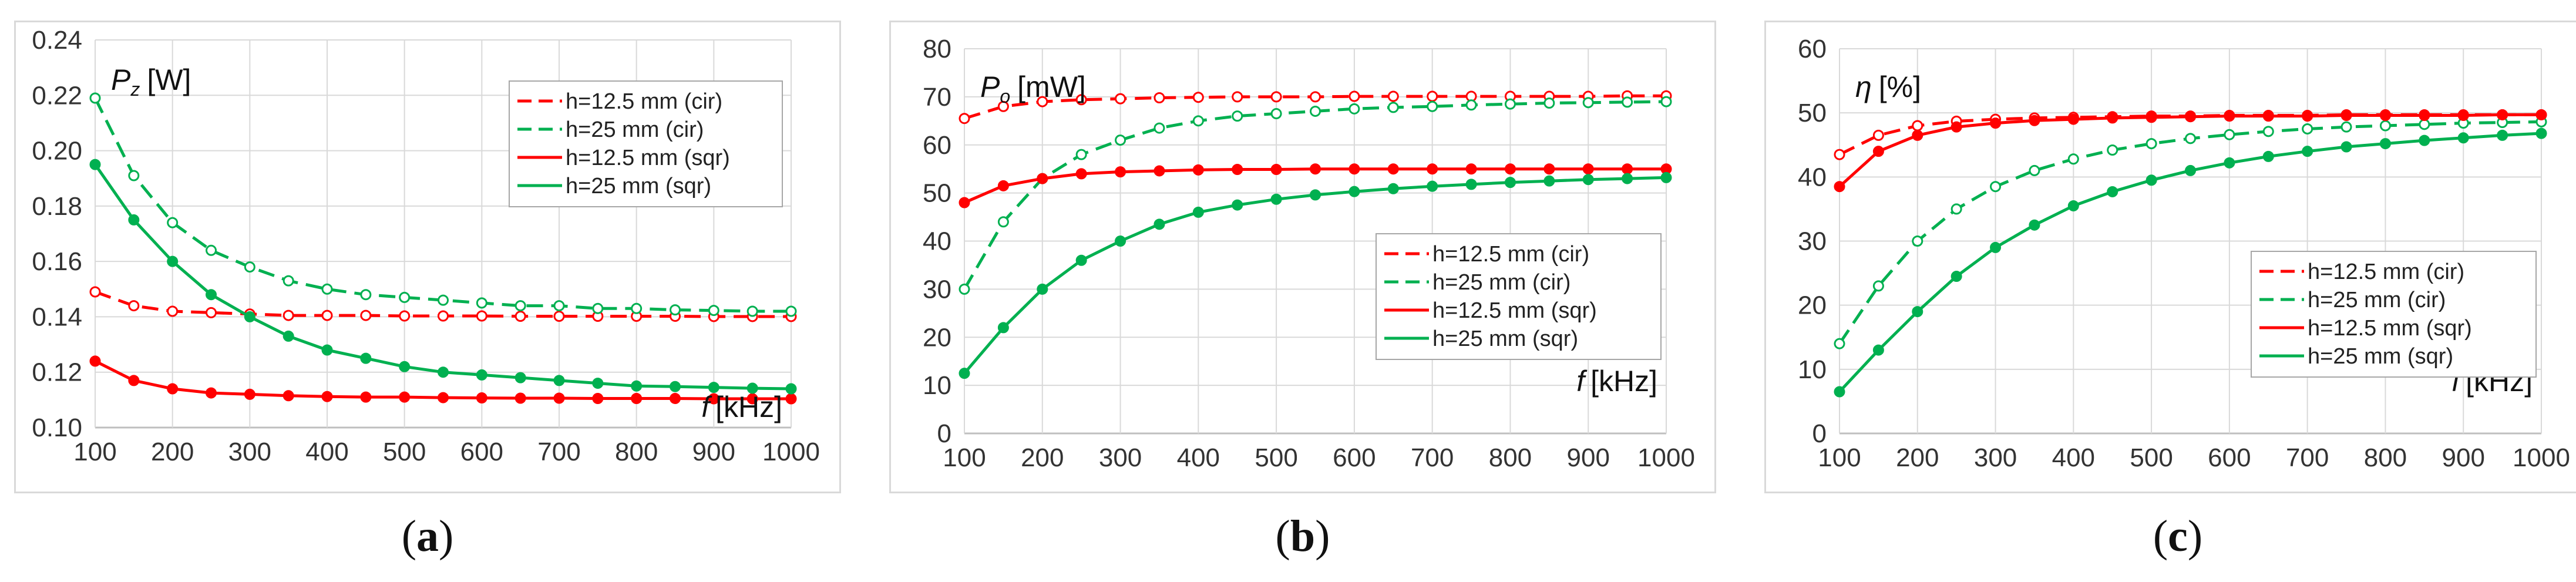 The width and height of the screenshot is (2576, 582). I want to click on caption-b: (b), so click(1302, 536).